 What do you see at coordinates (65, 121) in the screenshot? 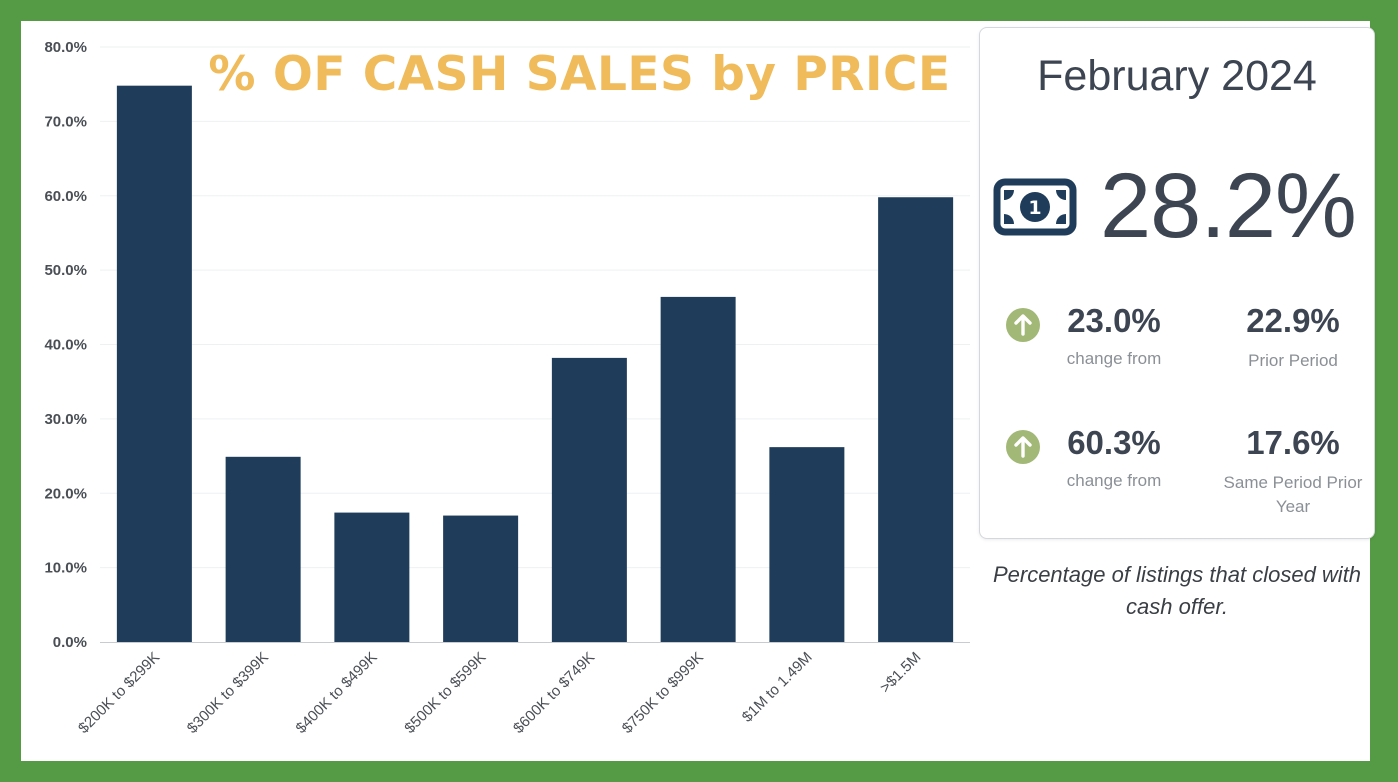
I see `y-tick-label: 70.0%` at bounding box center [65, 121].